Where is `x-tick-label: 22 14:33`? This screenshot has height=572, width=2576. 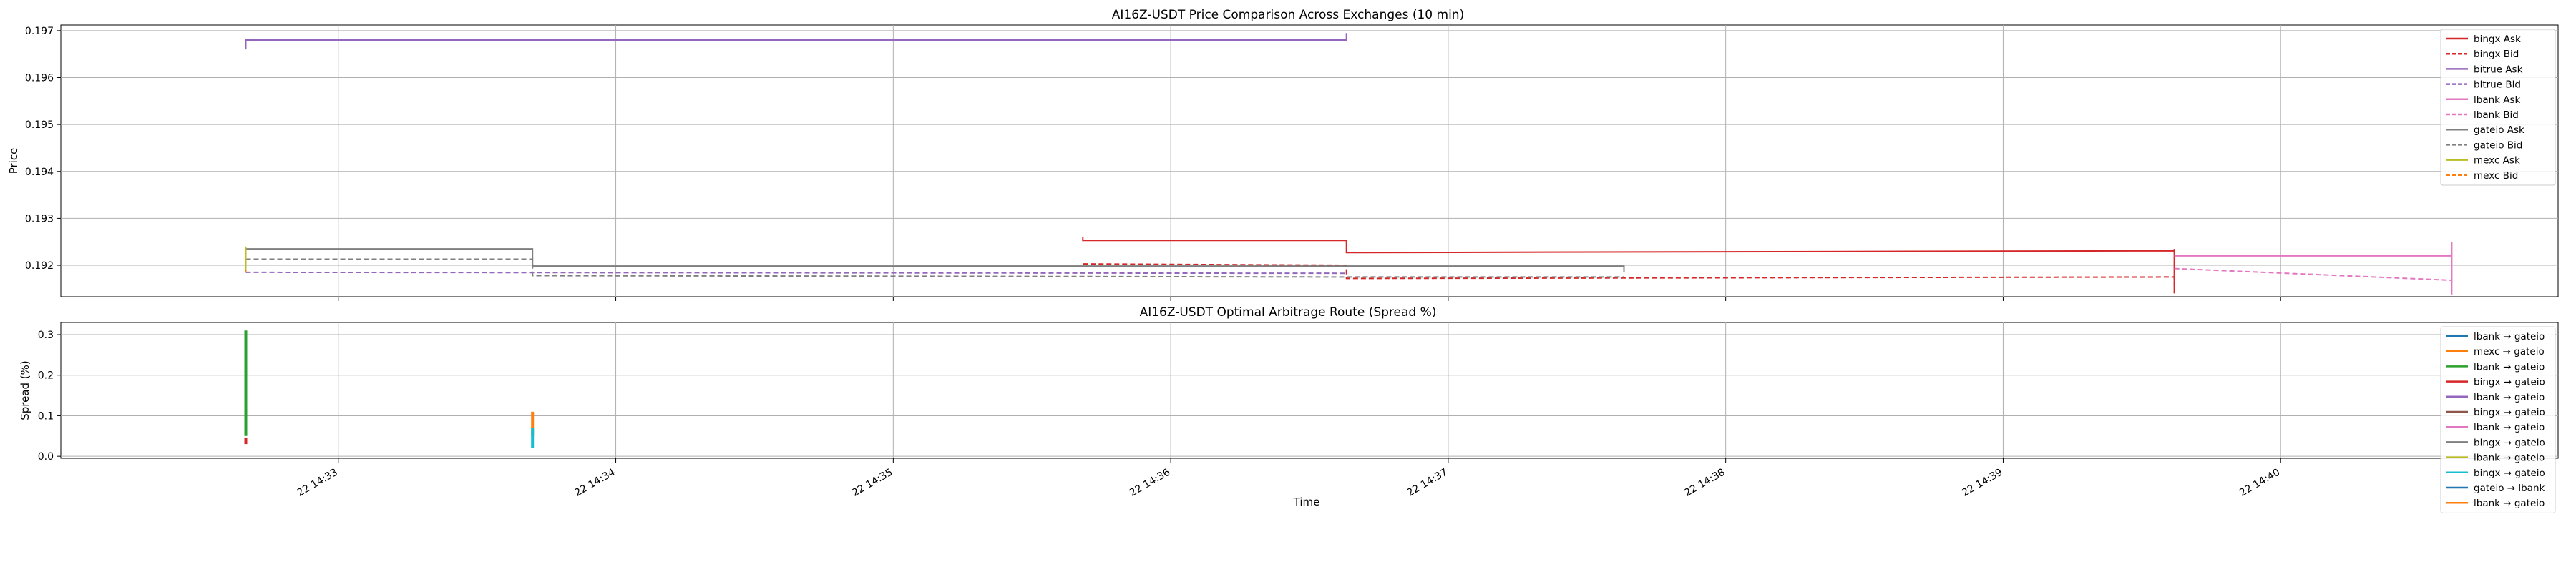
x-tick-label: 22 14:33 is located at coordinates (318, 483).